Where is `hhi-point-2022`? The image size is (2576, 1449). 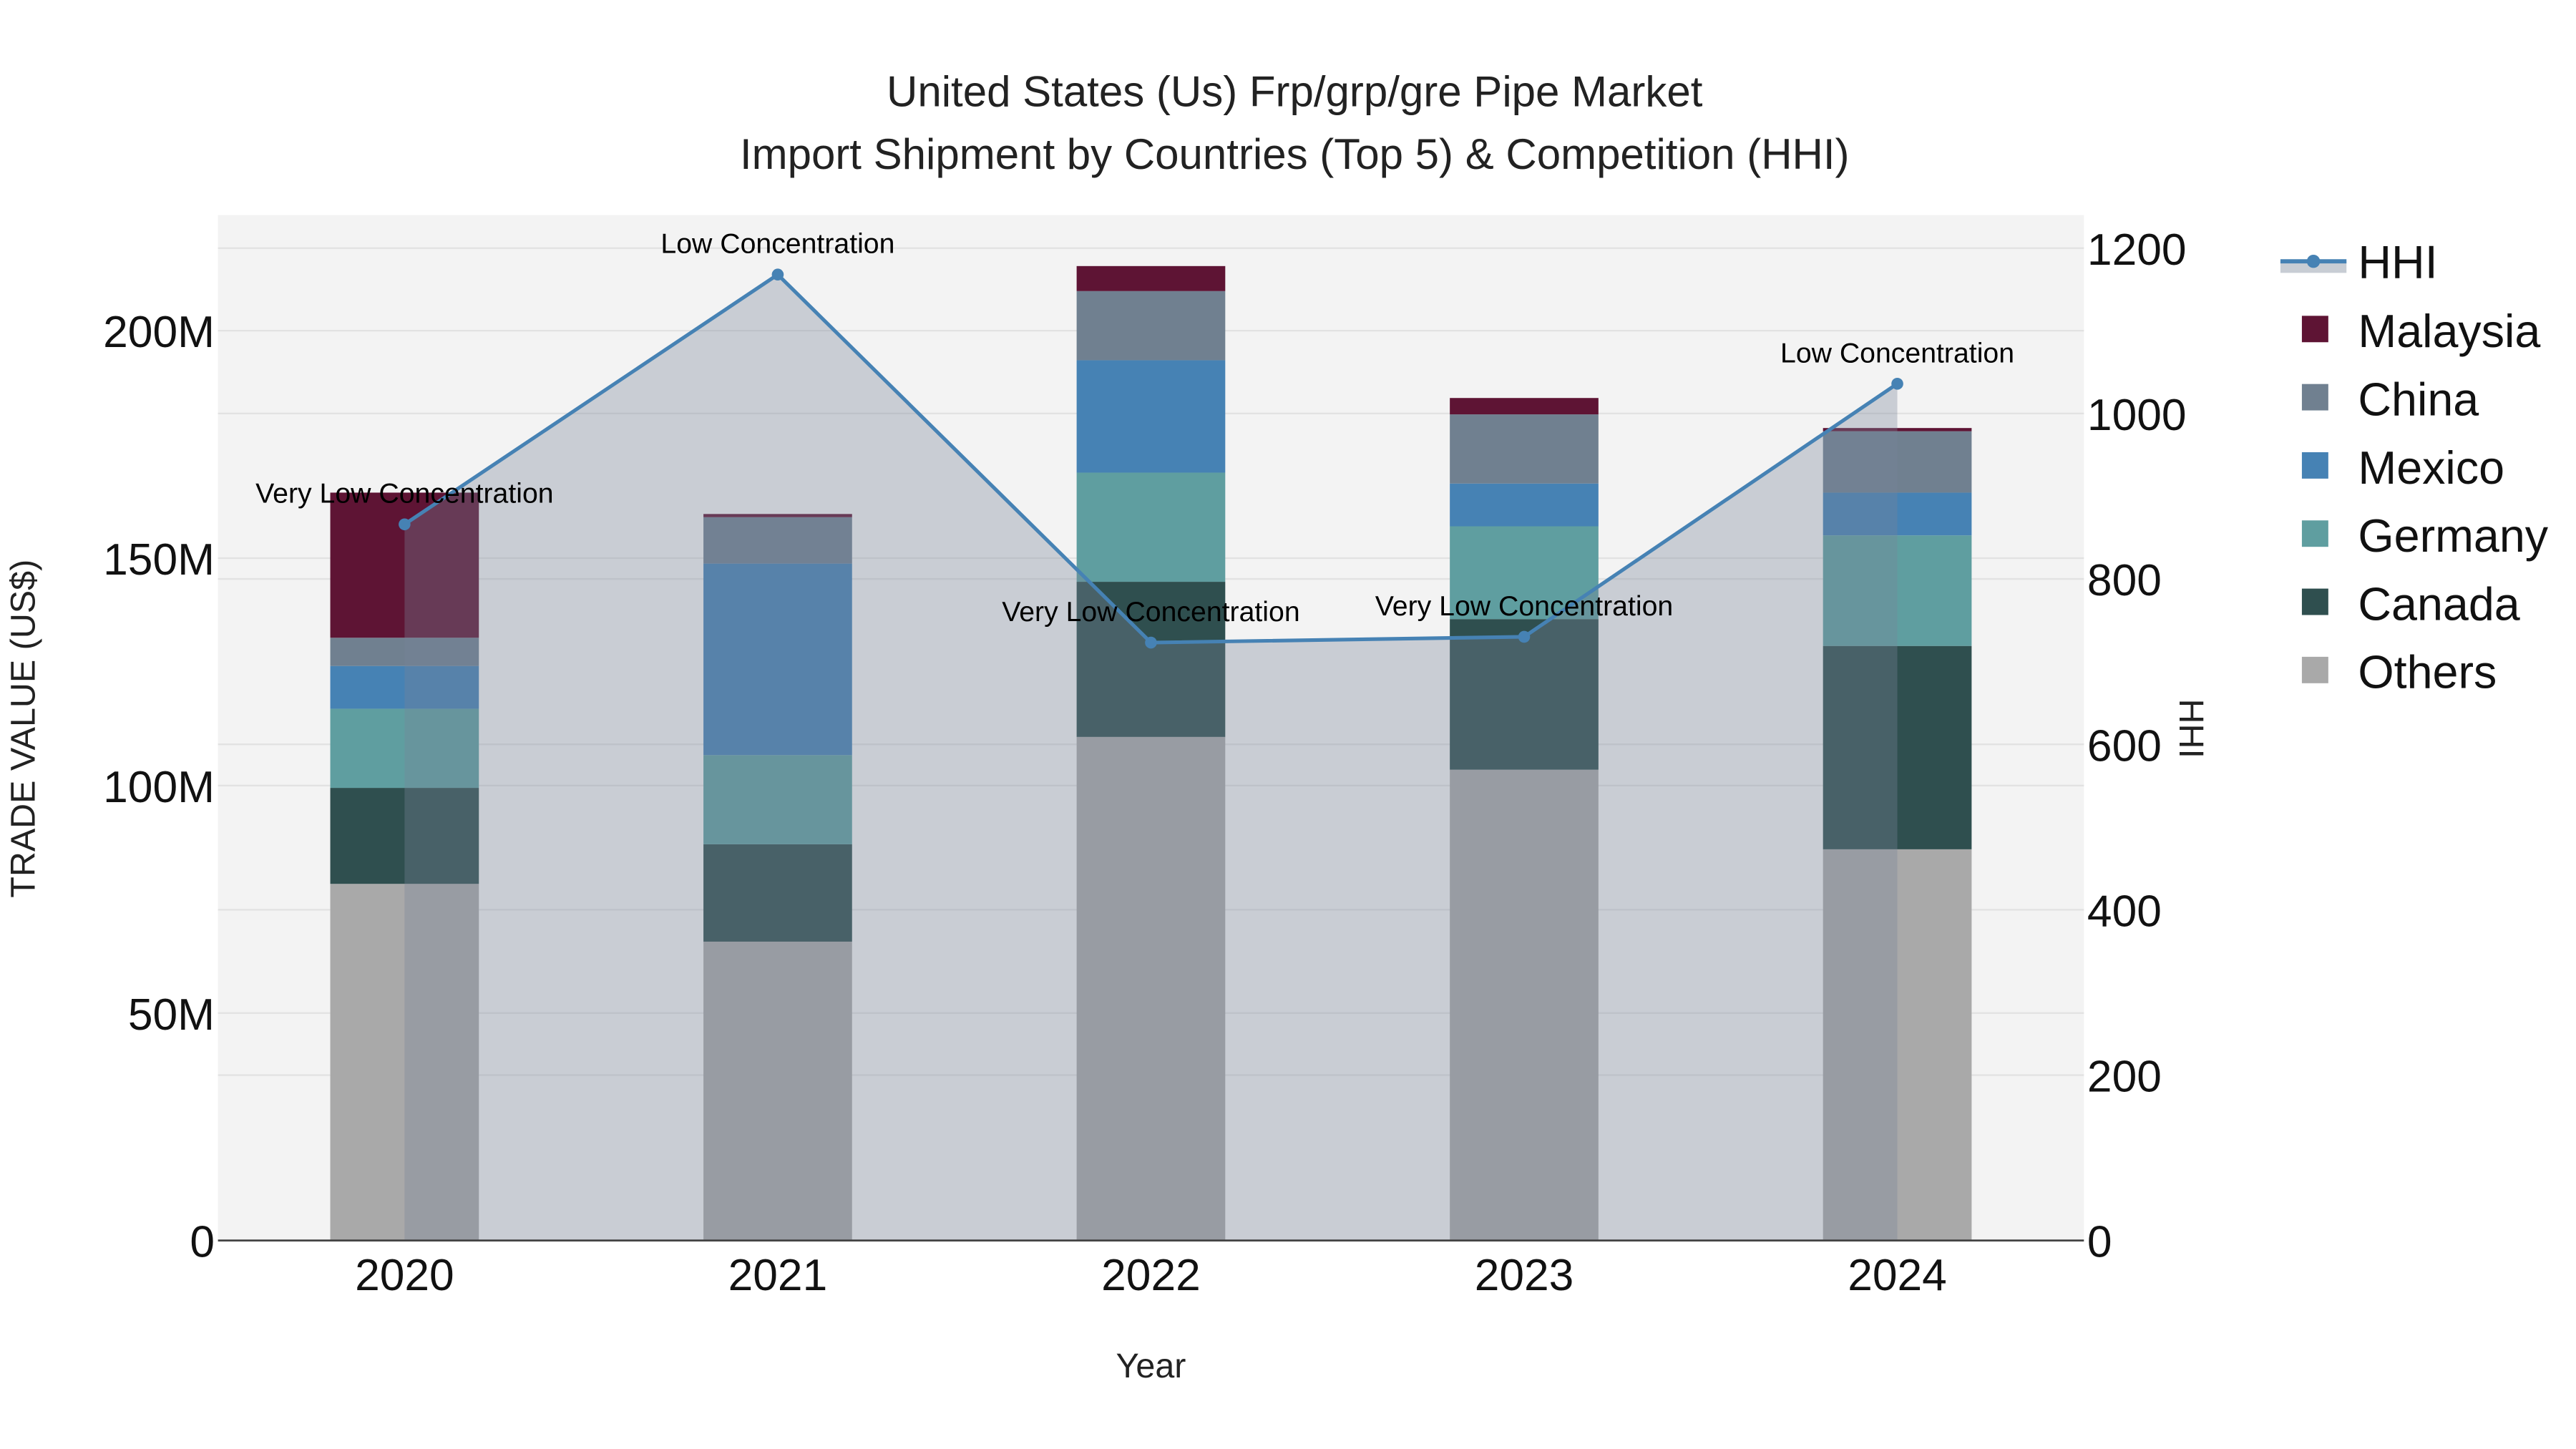 hhi-point-2022 is located at coordinates (1151, 642).